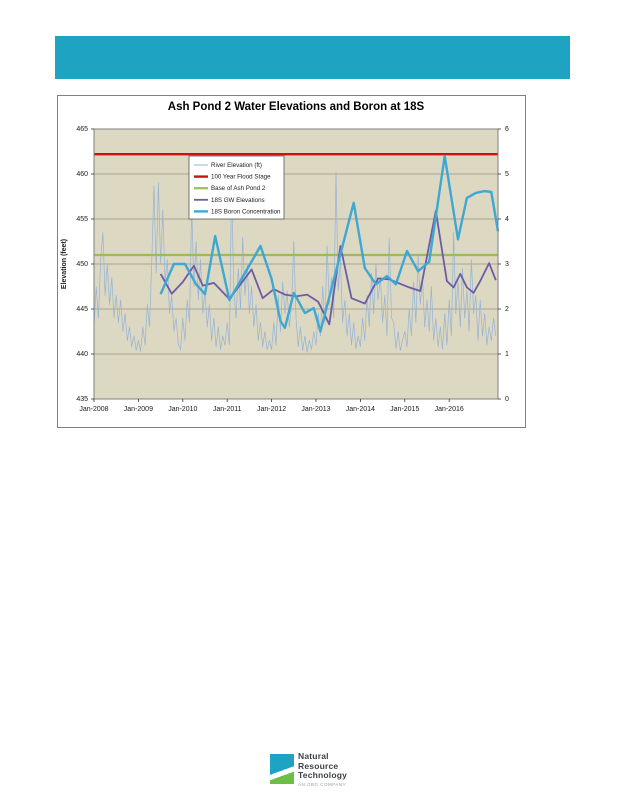 This screenshot has height=800, width=618. Describe the element at coordinates (227, 409) in the screenshot. I see `svg-text: Jan-2011` at that location.